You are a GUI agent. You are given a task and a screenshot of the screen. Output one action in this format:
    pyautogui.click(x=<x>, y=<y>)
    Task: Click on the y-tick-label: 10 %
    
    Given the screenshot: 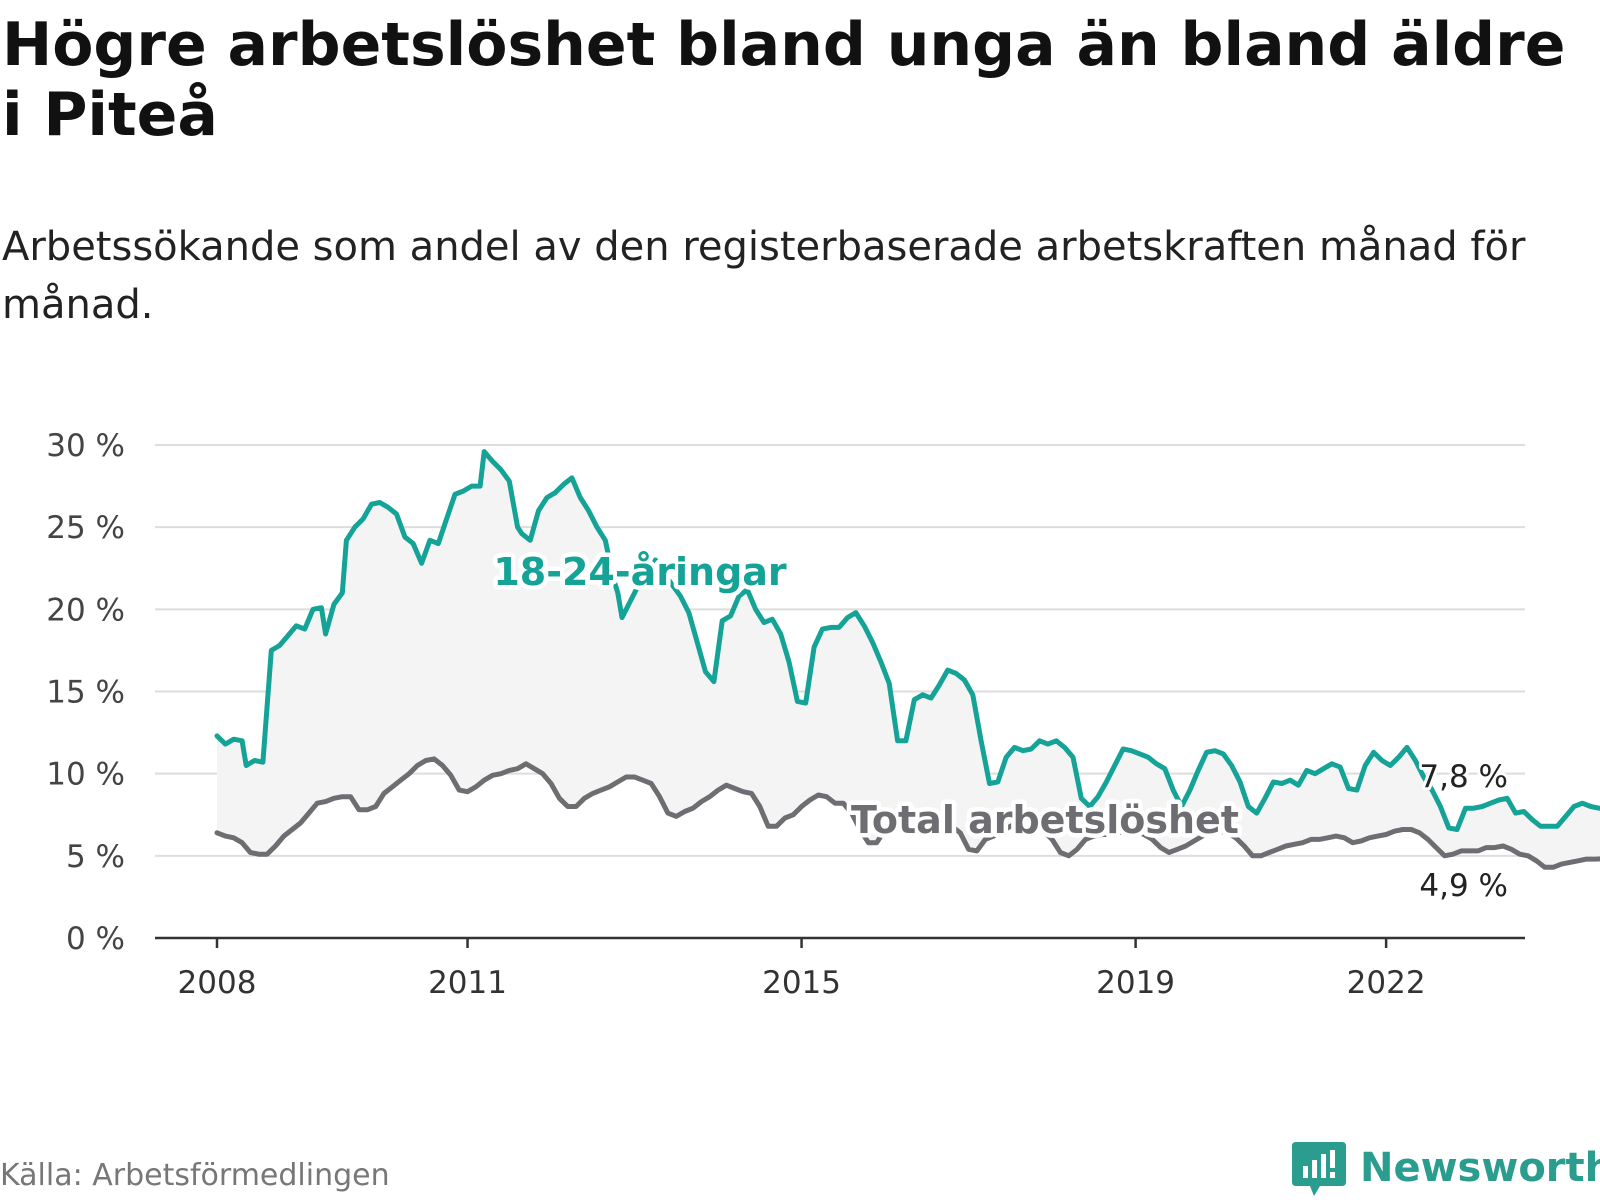 What is the action you would take?
    pyautogui.click(x=85, y=775)
    